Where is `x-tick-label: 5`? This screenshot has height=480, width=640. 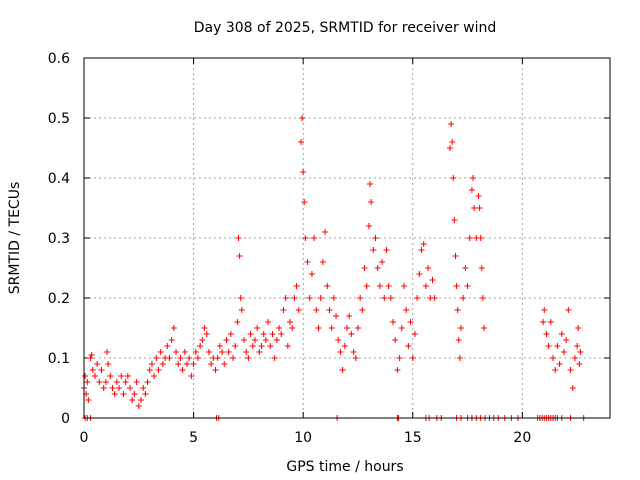
x-tick-label: 5 is located at coordinates (193, 438).